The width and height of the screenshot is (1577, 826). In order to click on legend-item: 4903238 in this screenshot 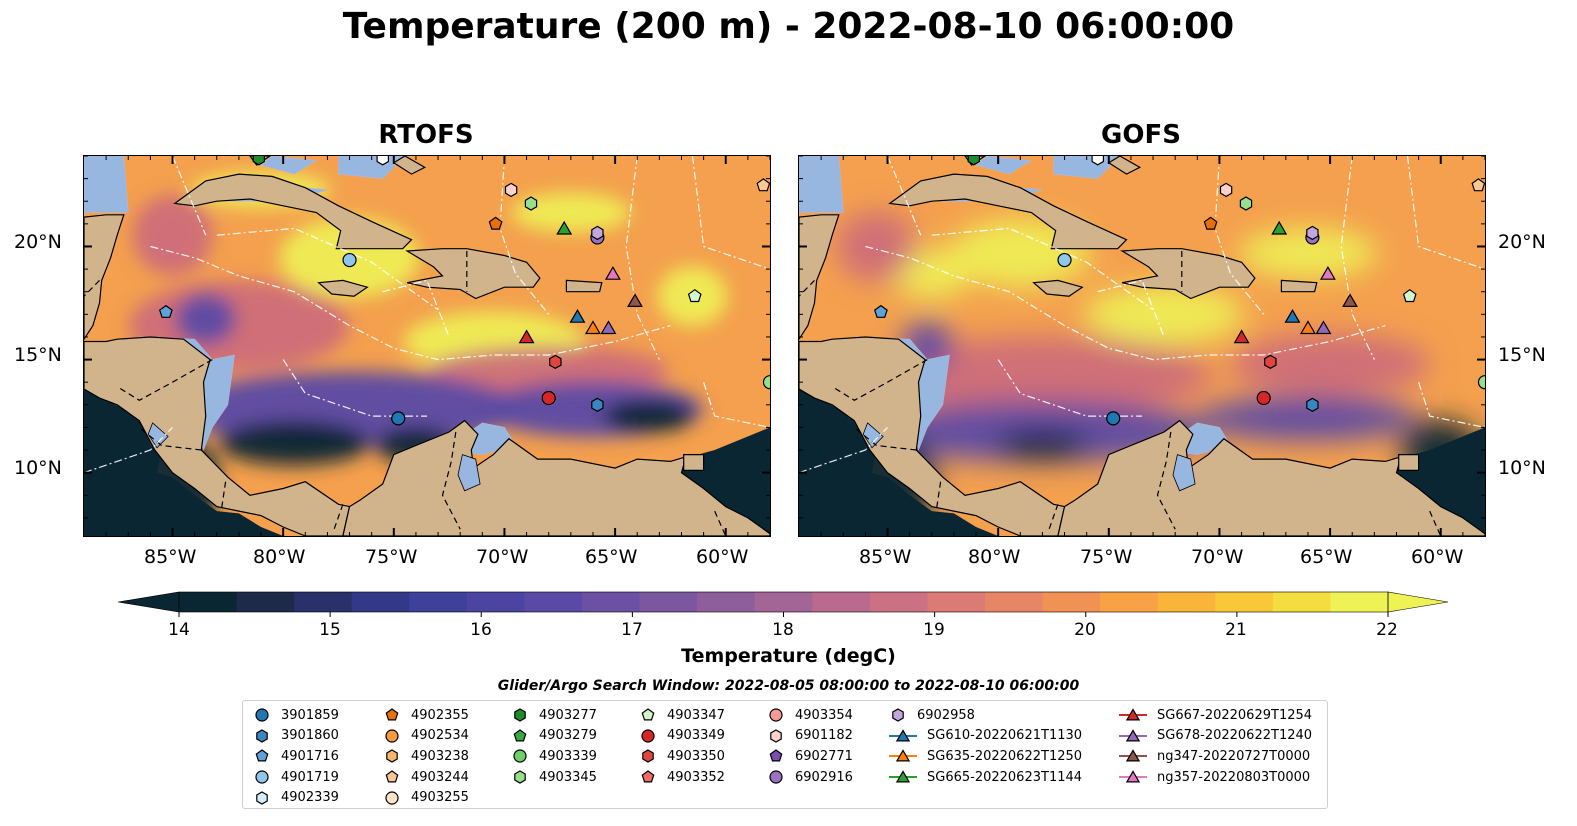, I will do `click(426, 756)`.